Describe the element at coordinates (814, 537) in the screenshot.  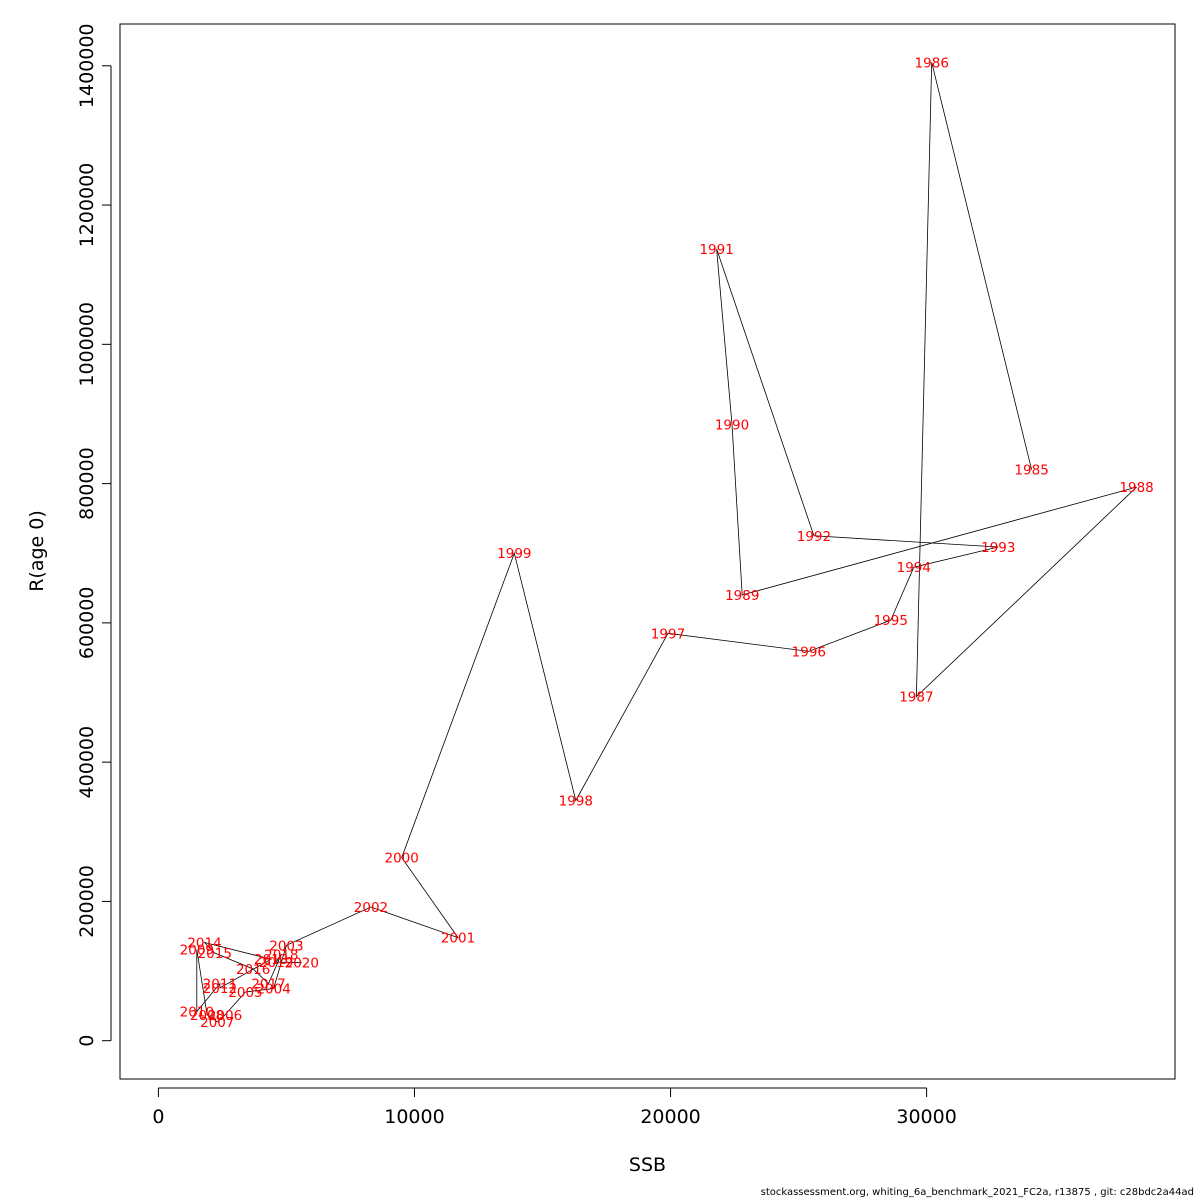
I see `year-label-1992: 1992` at that location.